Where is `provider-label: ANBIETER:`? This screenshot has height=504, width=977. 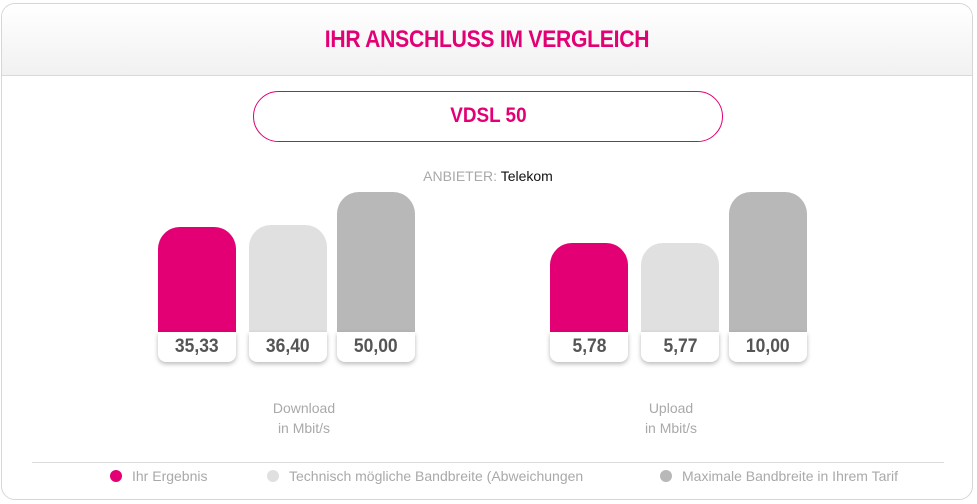
provider-label: ANBIETER: is located at coordinates (460, 176).